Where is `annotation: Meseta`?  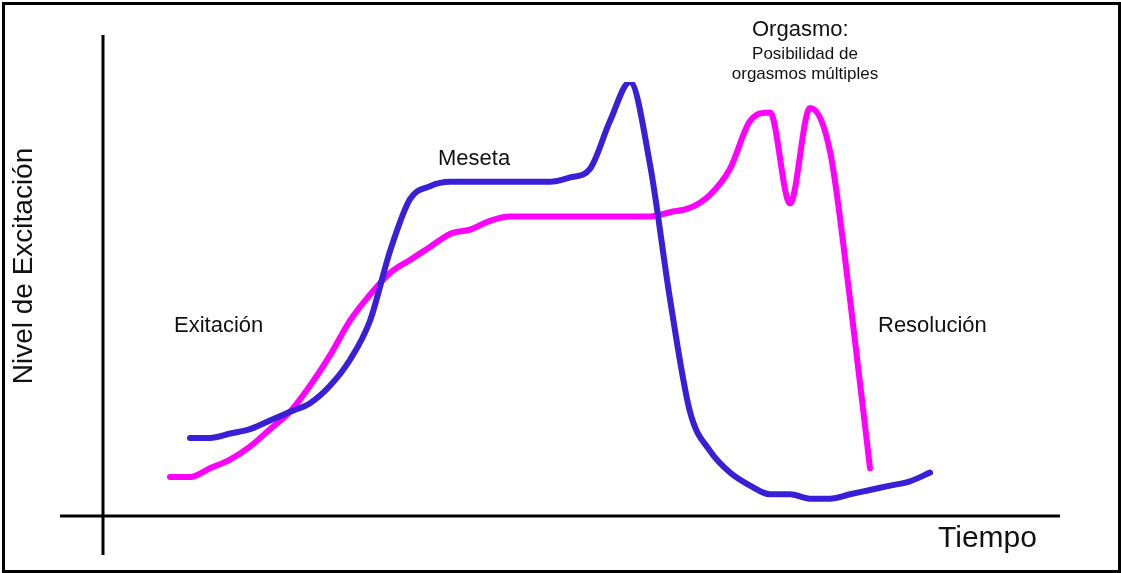
annotation: Meseta is located at coordinates (474, 158).